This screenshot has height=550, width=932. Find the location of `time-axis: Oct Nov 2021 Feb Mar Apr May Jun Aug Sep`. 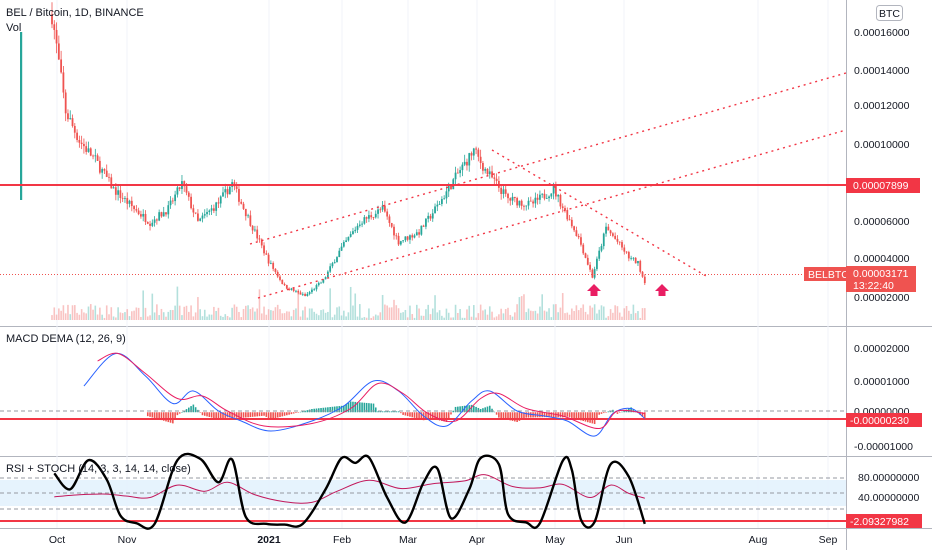

time-axis: Oct Nov 2021 Feb Mar Apr May Jun Aug Sep is located at coordinates (443, 540).